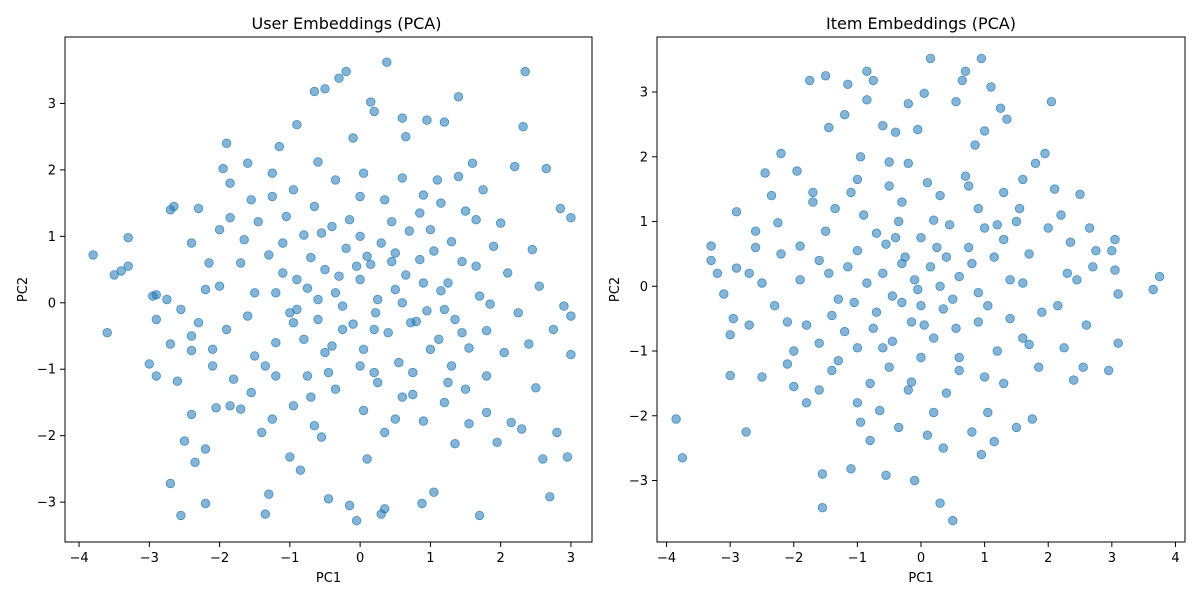 The image size is (1200, 600). What do you see at coordinates (666, 558) in the screenshot?
I see `item-embeddings-x-tick-label: −4` at bounding box center [666, 558].